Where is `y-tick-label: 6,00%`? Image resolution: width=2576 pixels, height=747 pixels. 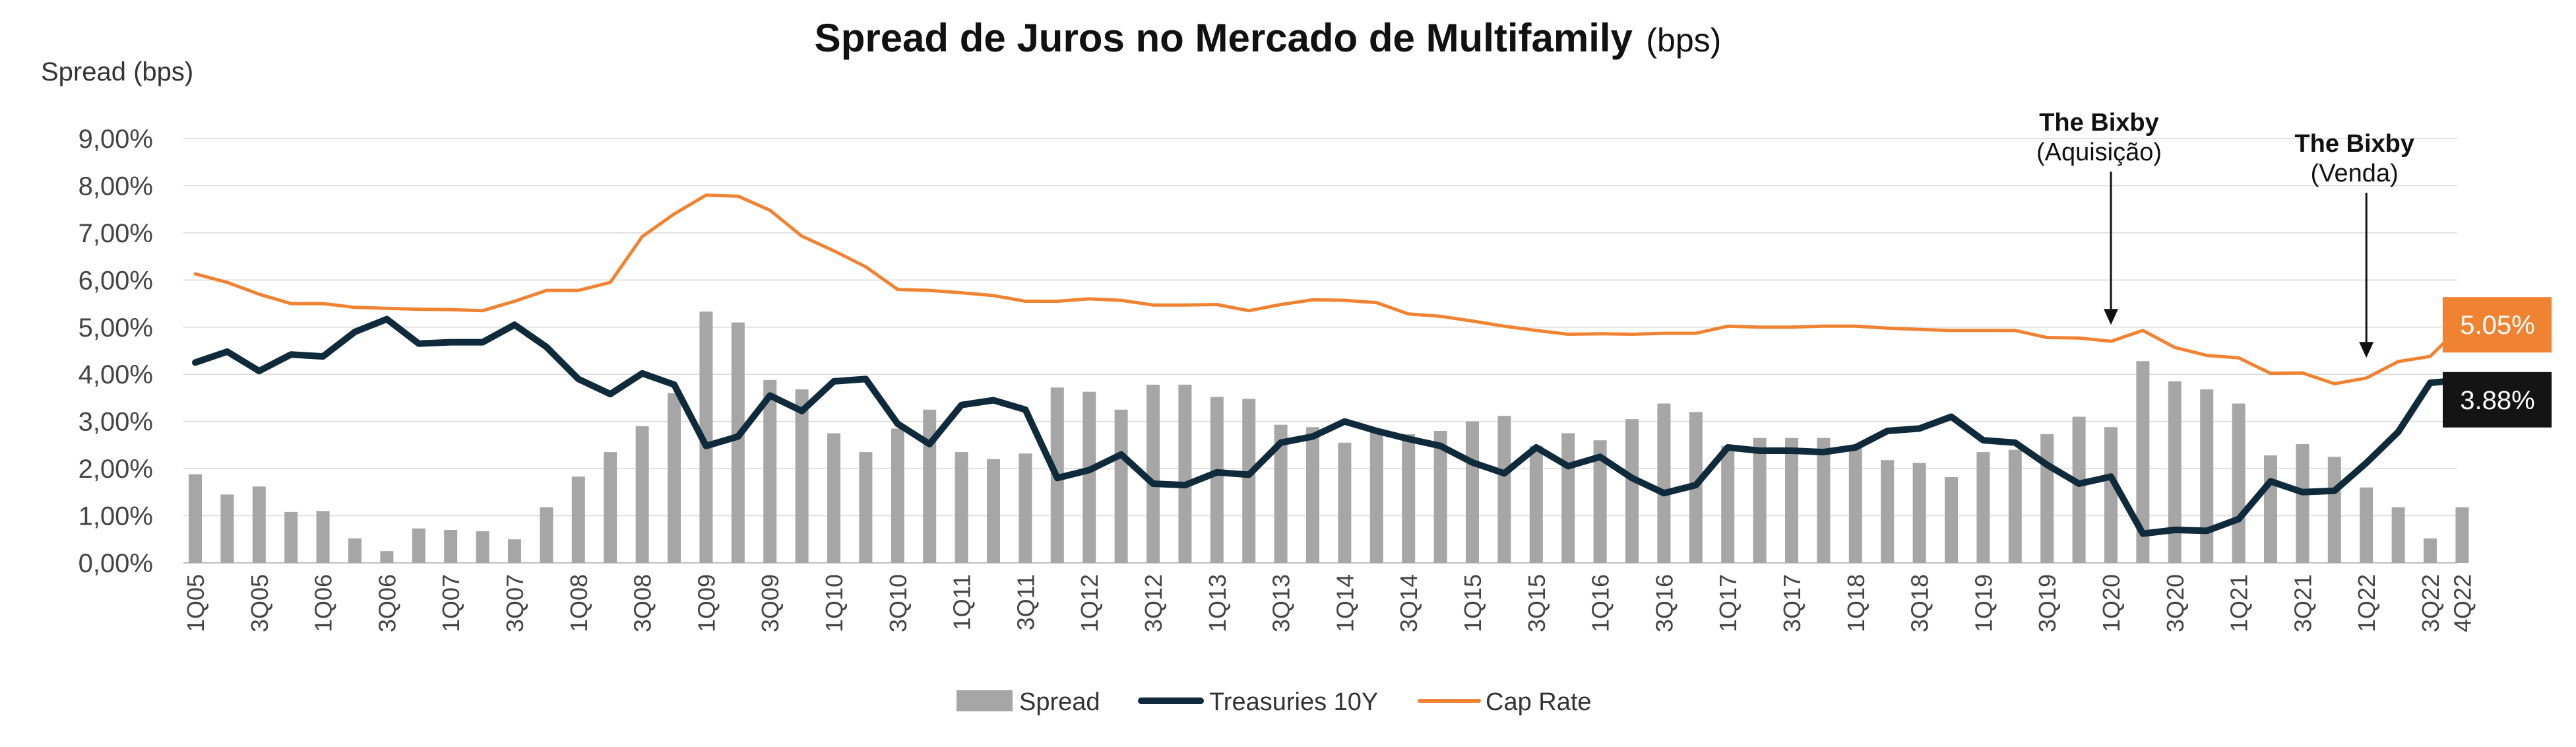
y-tick-label: 6,00% is located at coordinates (116, 280).